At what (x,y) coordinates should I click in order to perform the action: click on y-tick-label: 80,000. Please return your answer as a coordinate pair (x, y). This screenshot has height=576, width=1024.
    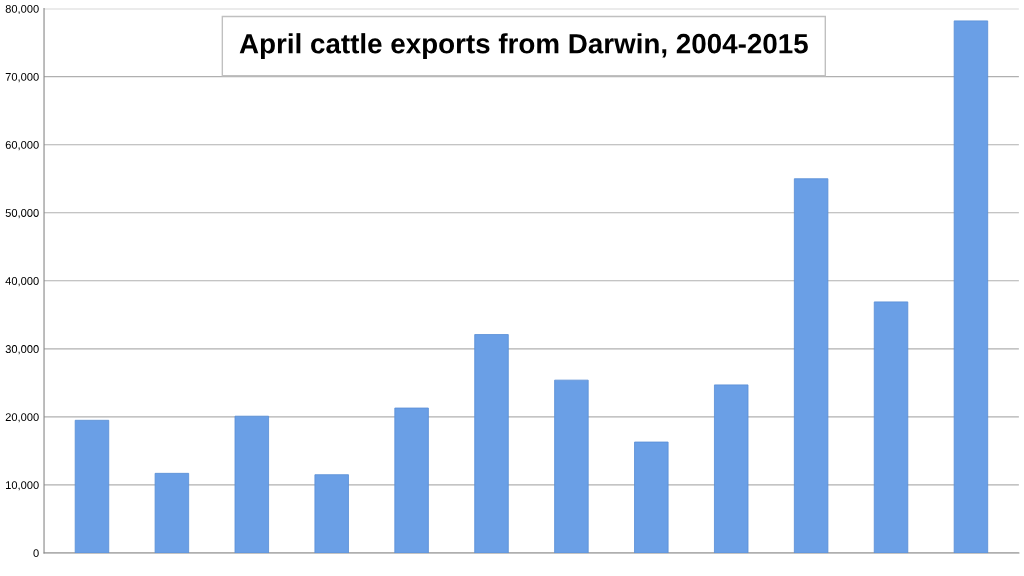
    Looking at the image, I should click on (22, 9).